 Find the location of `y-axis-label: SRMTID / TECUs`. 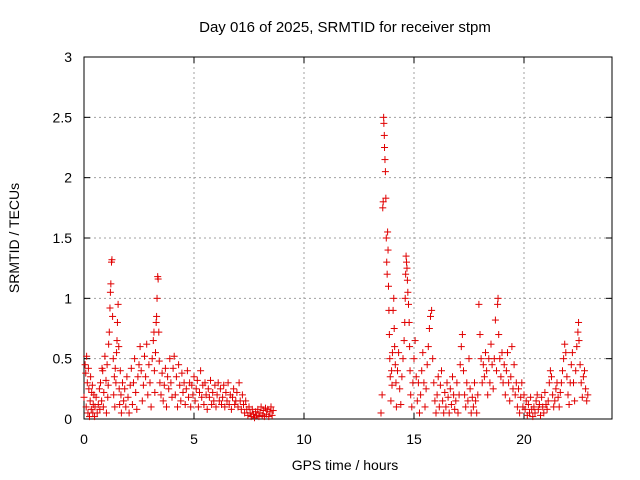

y-axis-label: SRMTID / TECUs is located at coordinates (14, 238).